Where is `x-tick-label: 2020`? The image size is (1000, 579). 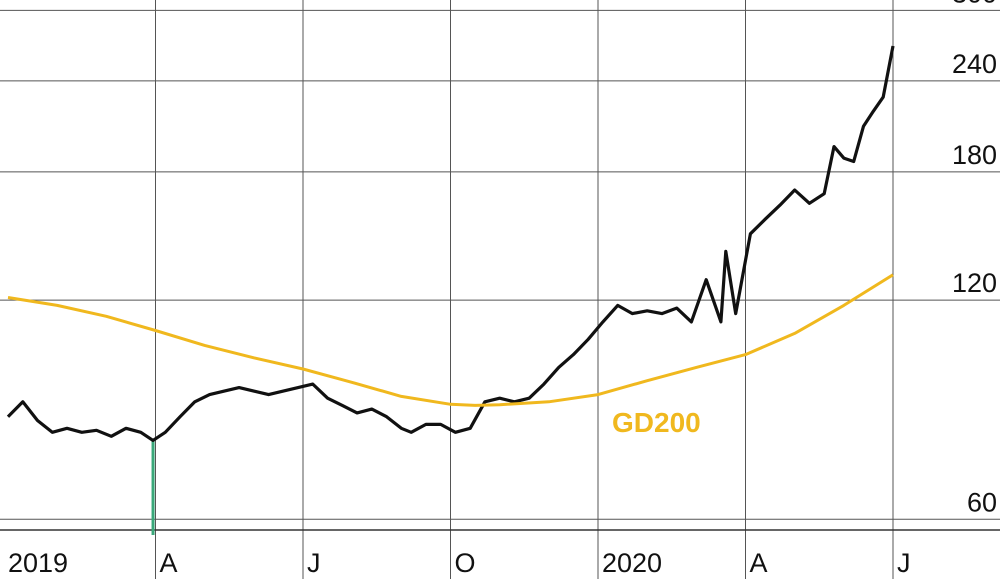
x-tick-label: 2020 is located at coordinates (632, 563).